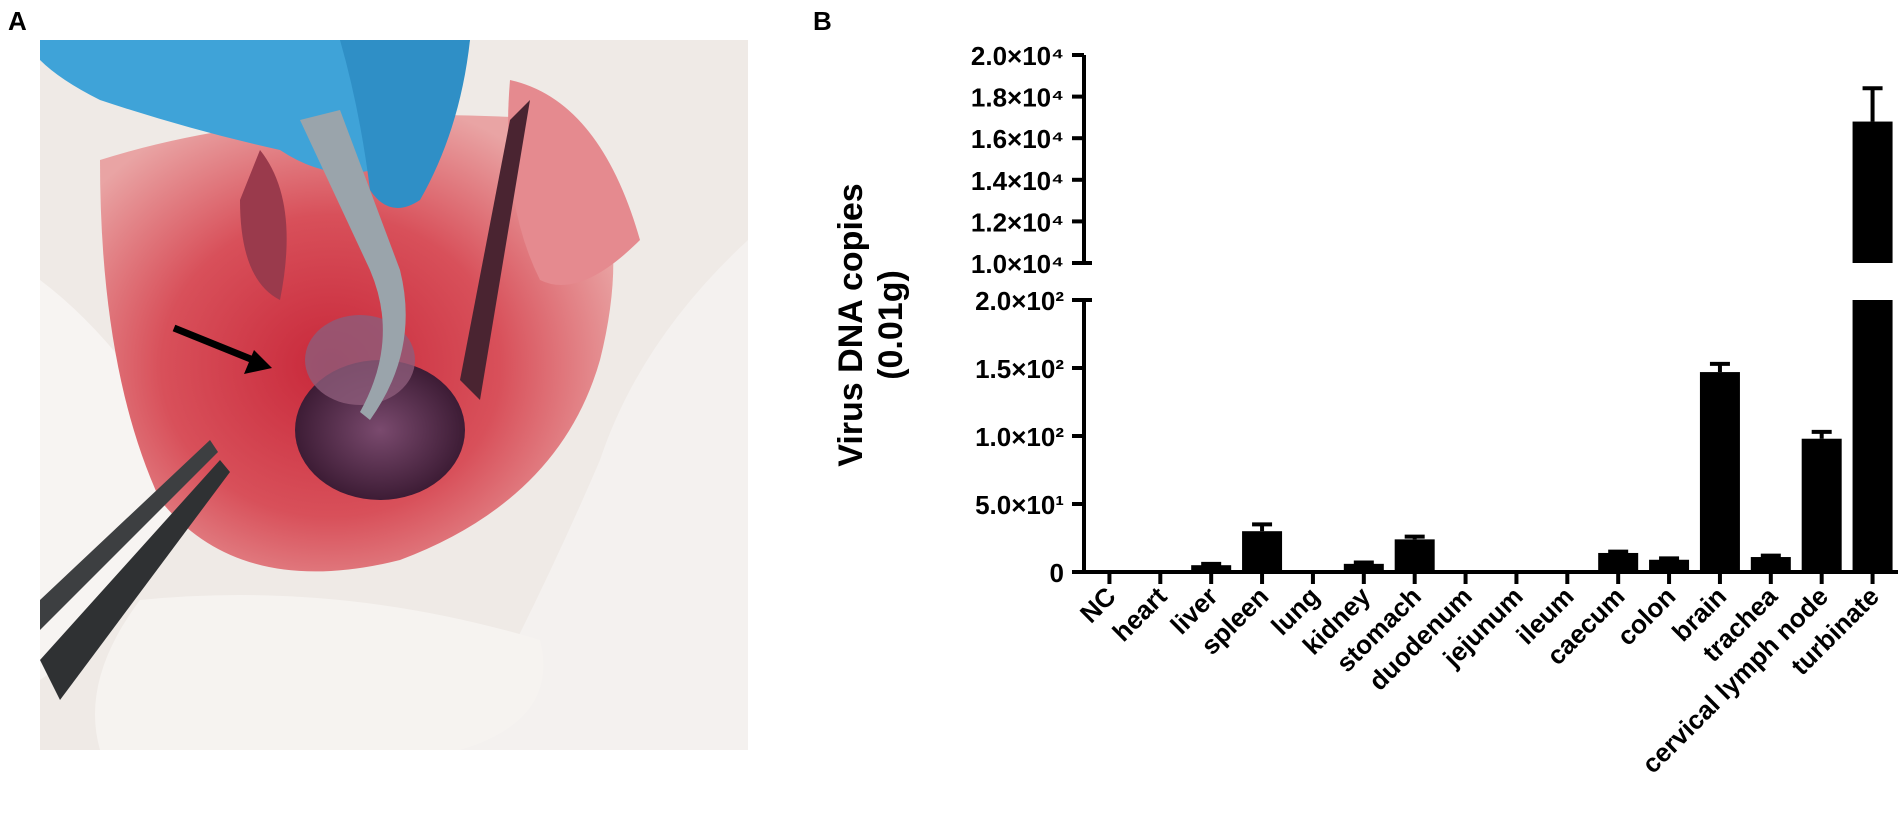 This screenshot has height=837, width=1904. I want to click on bar-caecum, so click(1618, 562).